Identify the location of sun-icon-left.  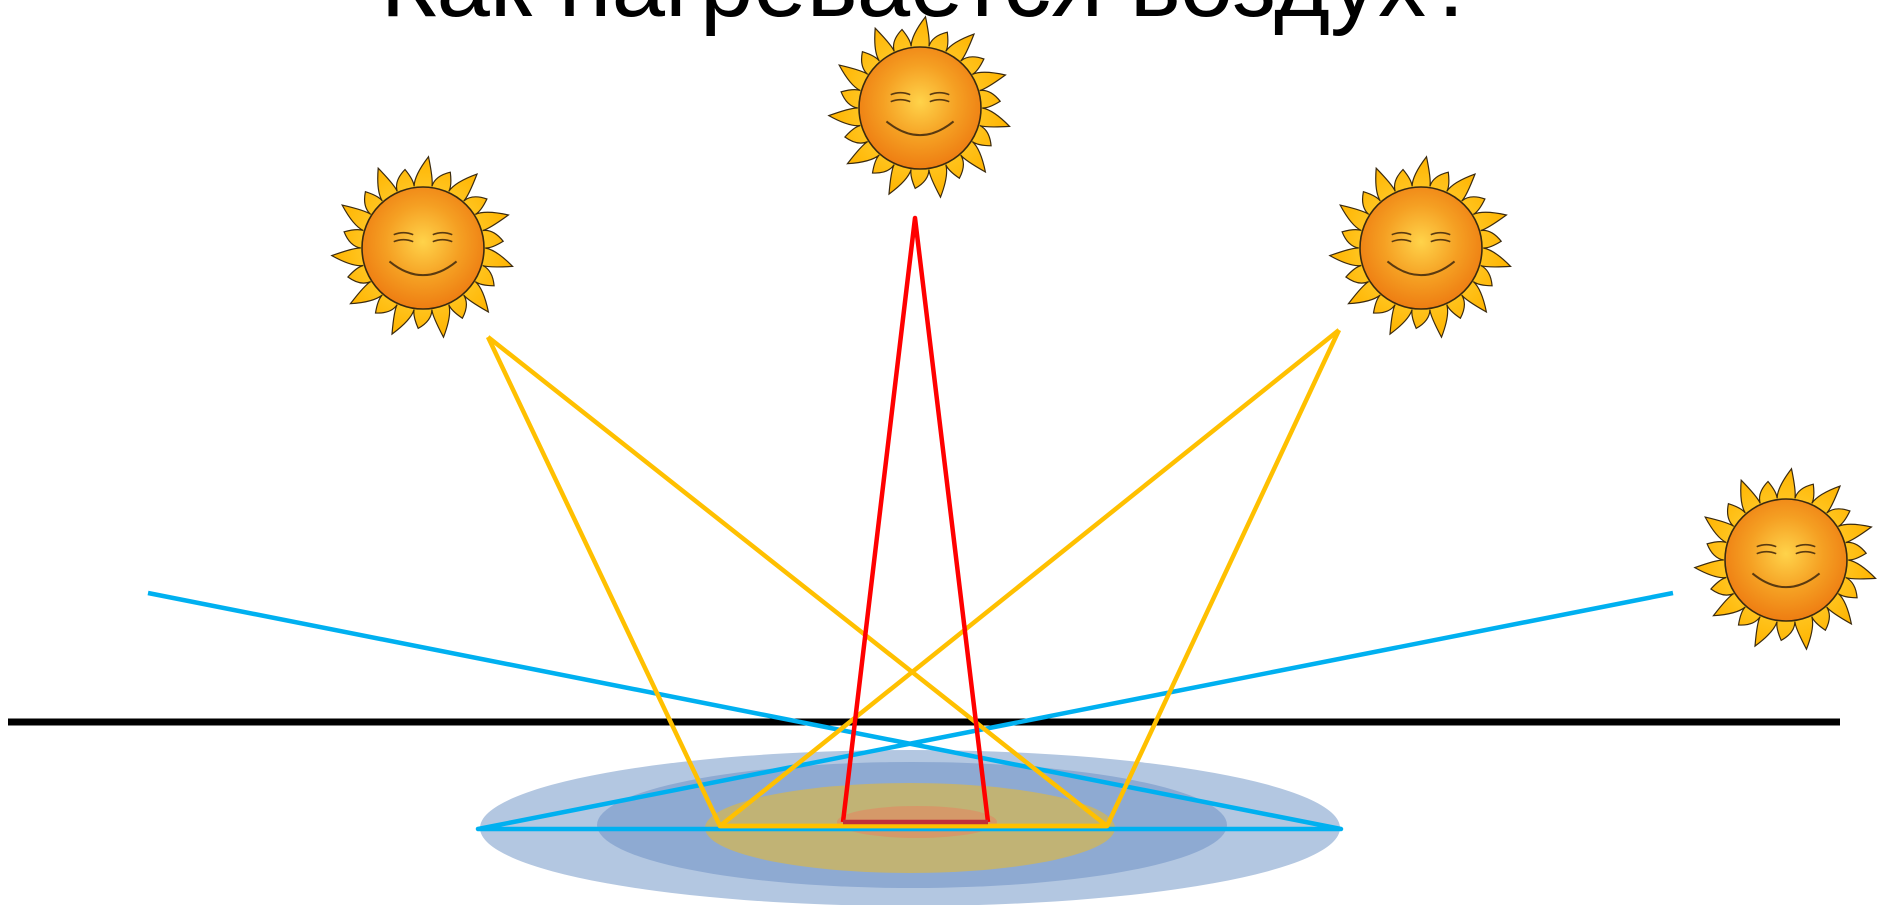
(422, 247).